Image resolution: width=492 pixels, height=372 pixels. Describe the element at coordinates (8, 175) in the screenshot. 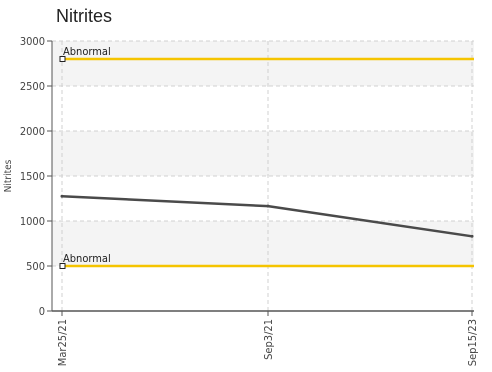

I see `y-axis-title: Nitrites` at that location.